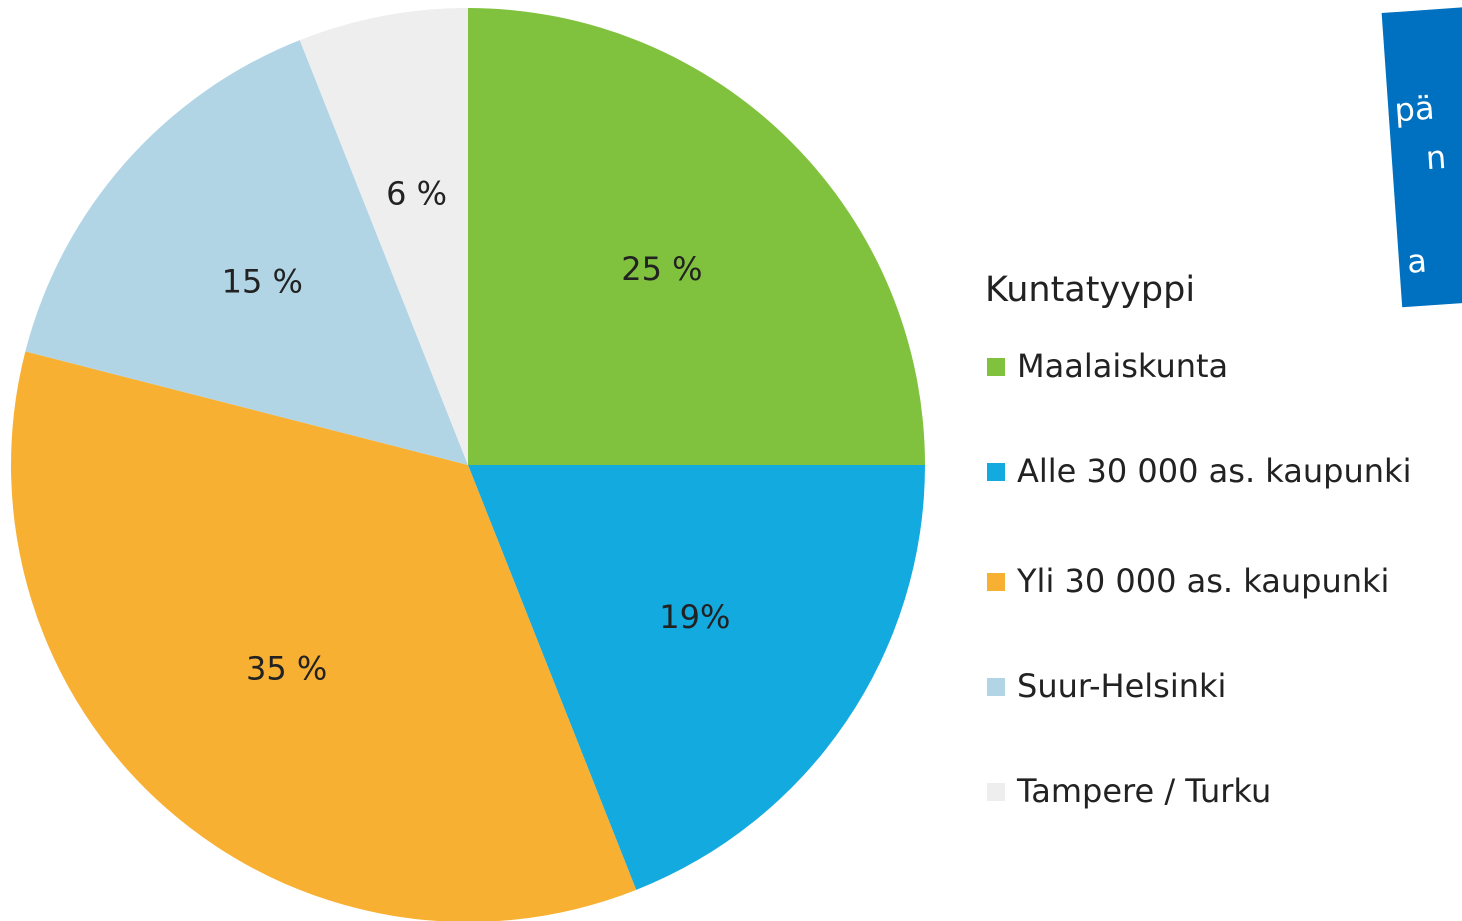 The width and height of the screenshot is (1462, 921). Describe the element at coordinates (262, 282) in the screenshot. I see `data-label: 15 %` at that location.